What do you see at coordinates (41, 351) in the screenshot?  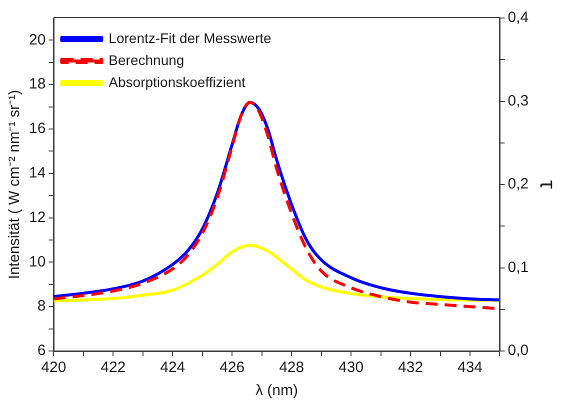 I see `y-tick-label: 6` at bounding box center [41, 351].